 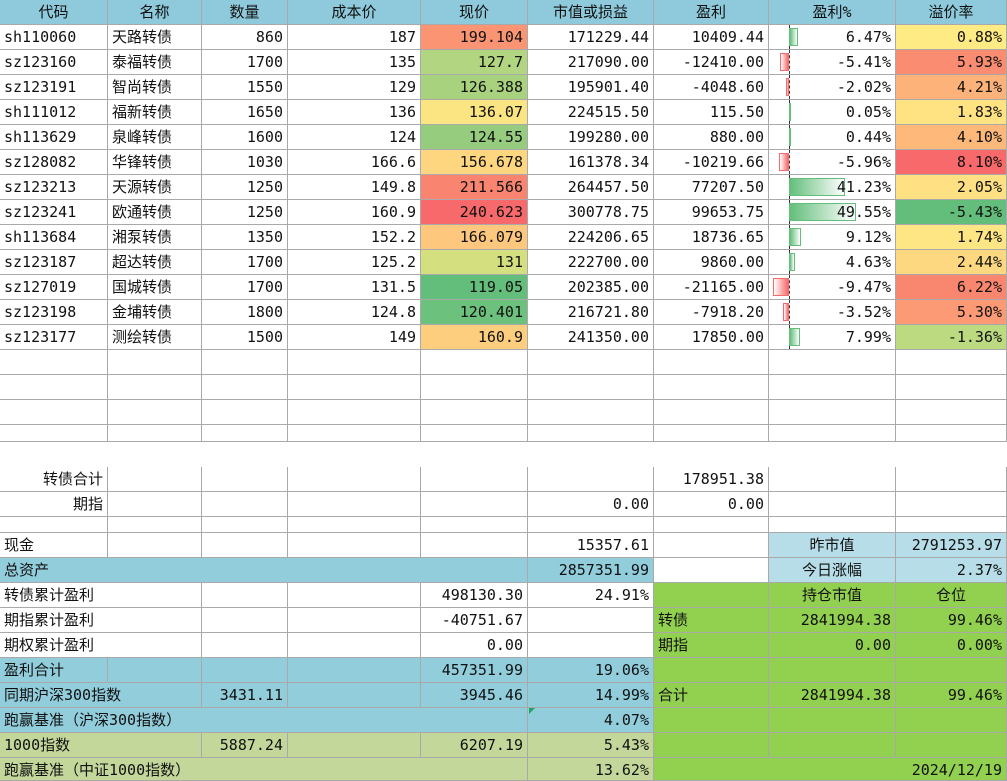 What do you see at coordinates (264, 769) in the screenshot?
I see `beat-csi1000-label: 跑赢基准（中证1000指数）` at bounding box center [264, 769].